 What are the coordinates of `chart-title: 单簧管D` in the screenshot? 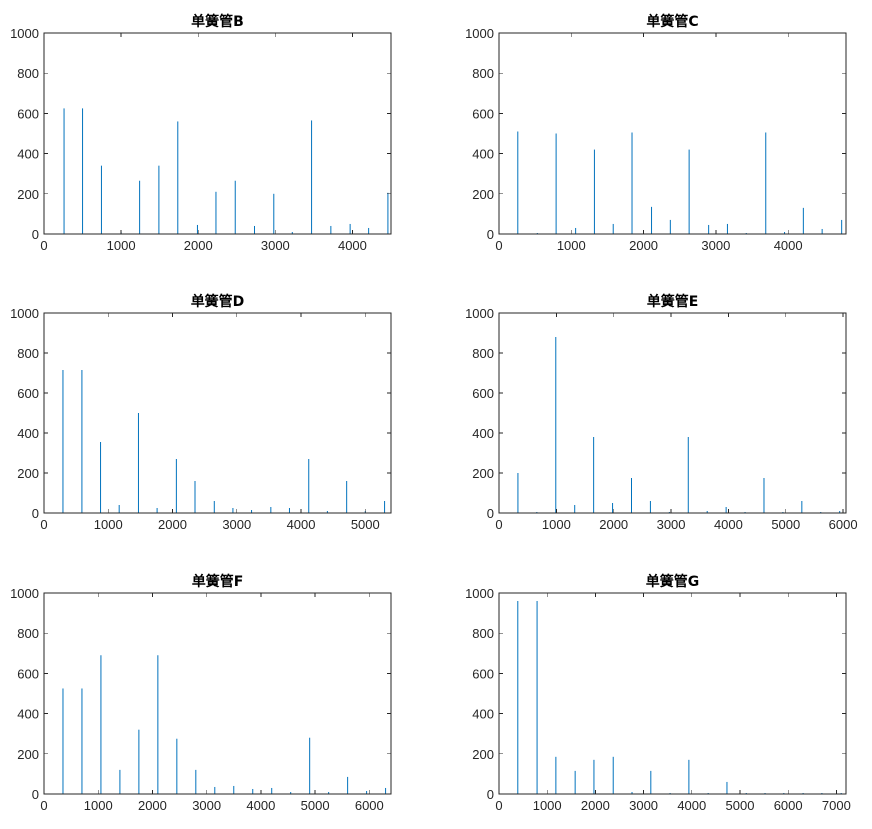 It's located at (218, 301).